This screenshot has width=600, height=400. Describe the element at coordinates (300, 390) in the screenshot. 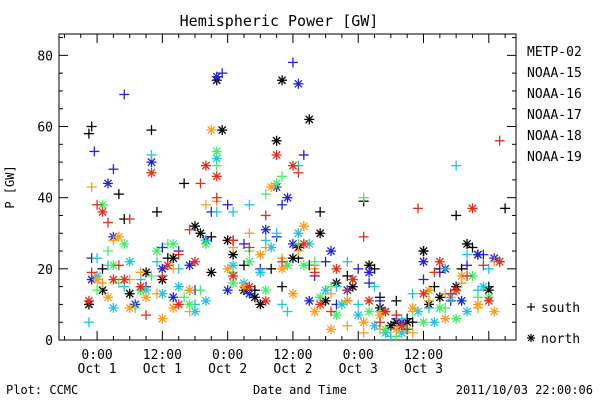

I see `x-axis-label: Date and Time` at that location.